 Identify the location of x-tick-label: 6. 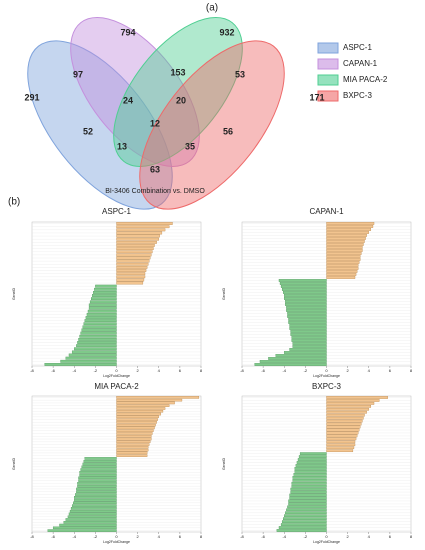
(390, 536).